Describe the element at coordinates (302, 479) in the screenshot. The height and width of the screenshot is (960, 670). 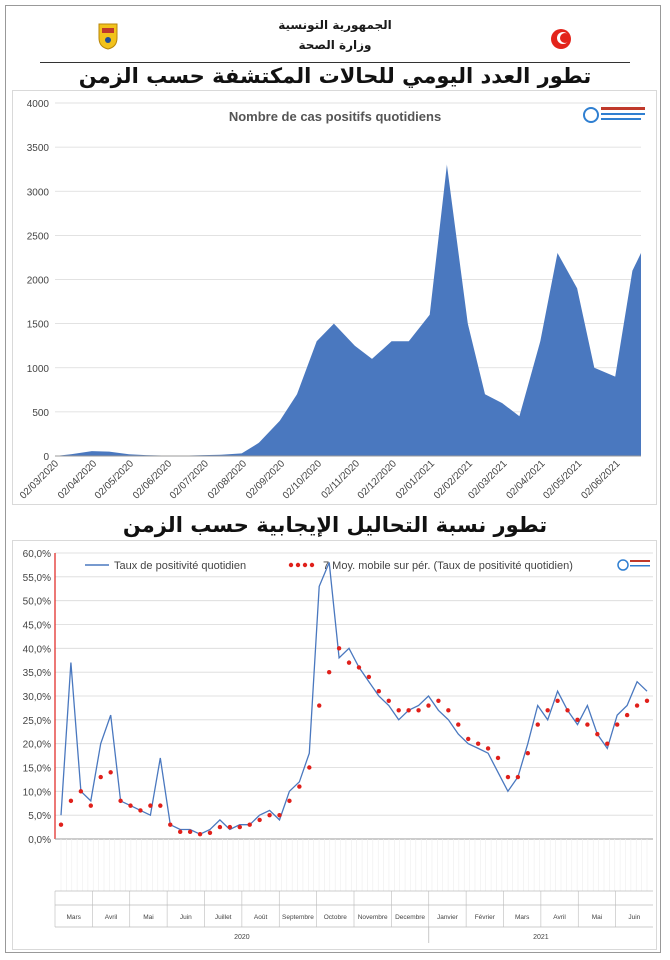
I see `x-tick-label: 02/10/2020` at that location.